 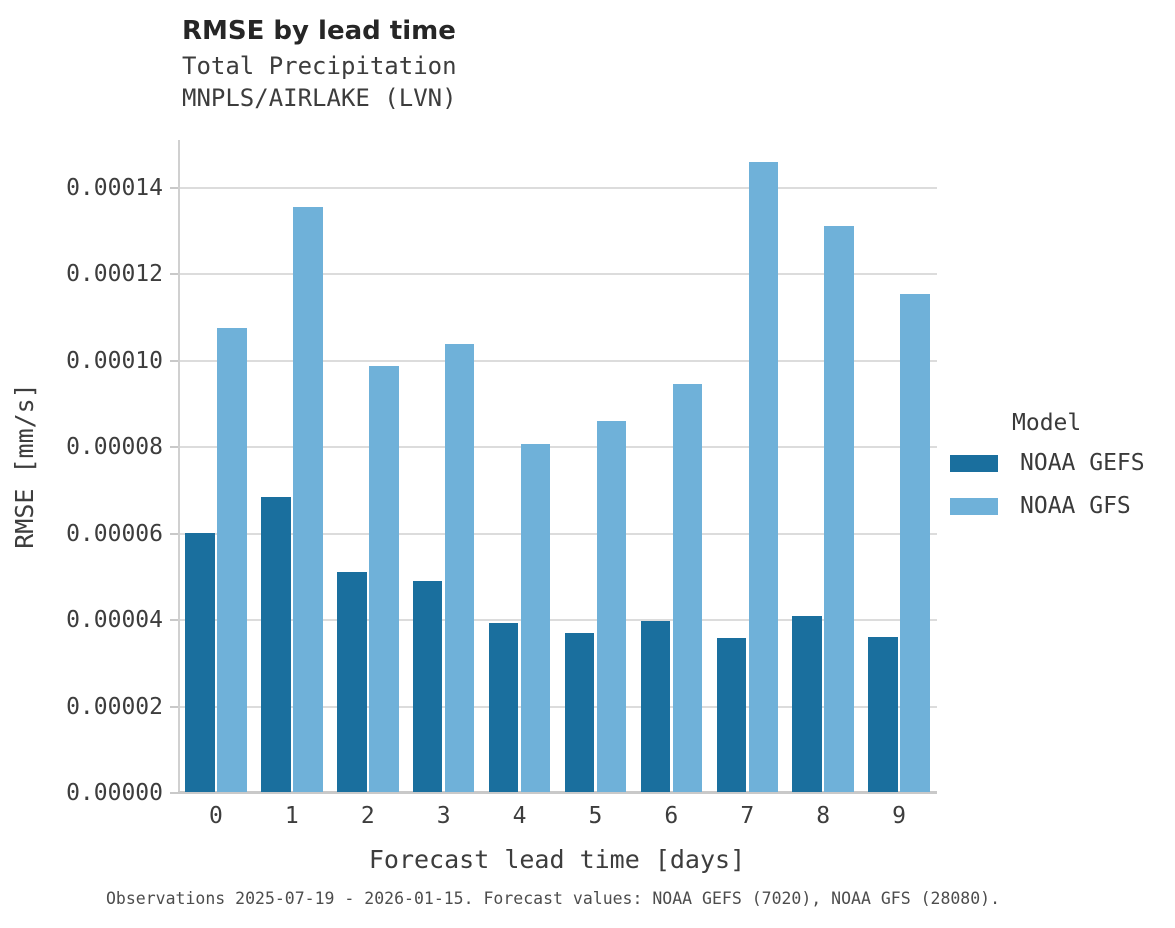 I want to click on x-tick-label: 4, so click(x=519, y=816).